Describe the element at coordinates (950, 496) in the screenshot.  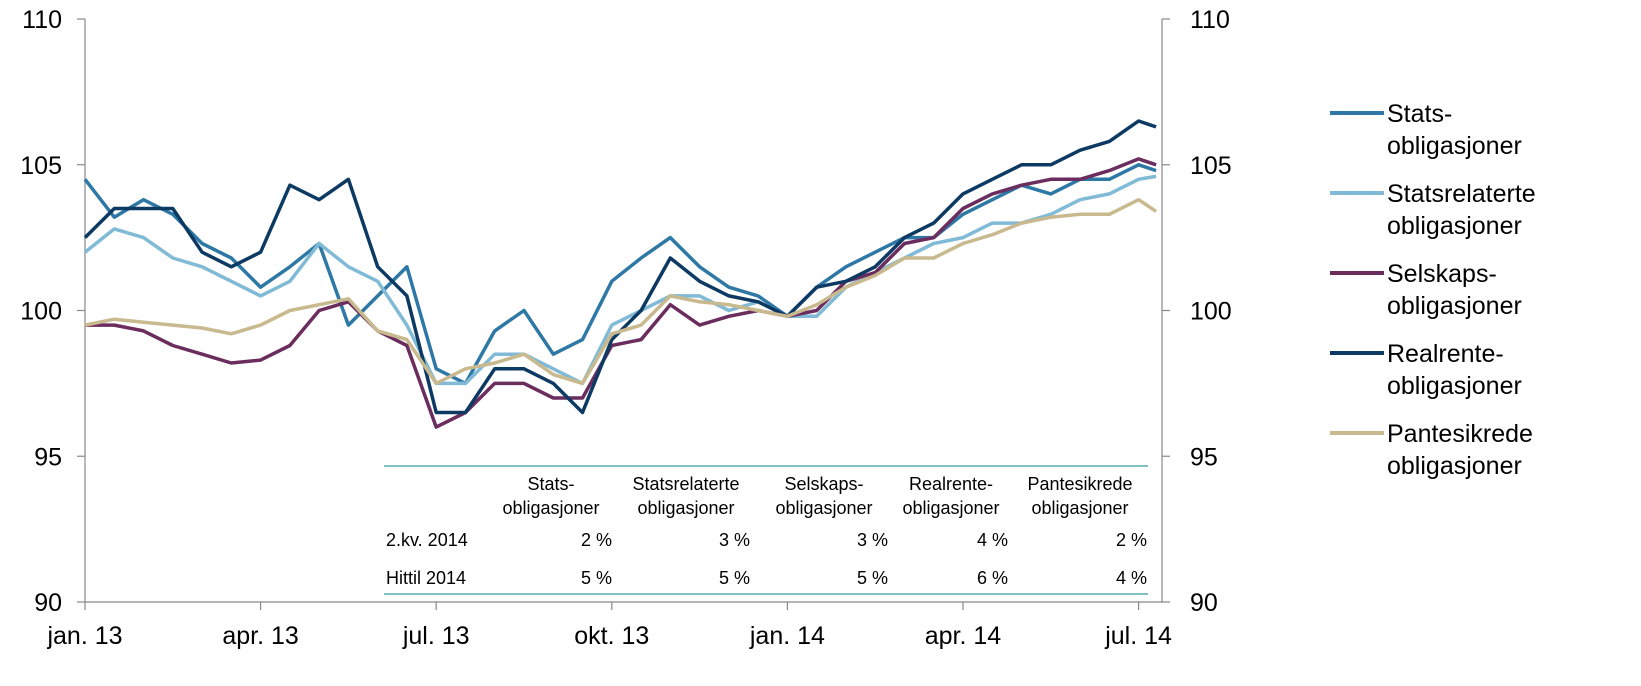
I see `table-header: Realrente-obligasjoner` at that location.